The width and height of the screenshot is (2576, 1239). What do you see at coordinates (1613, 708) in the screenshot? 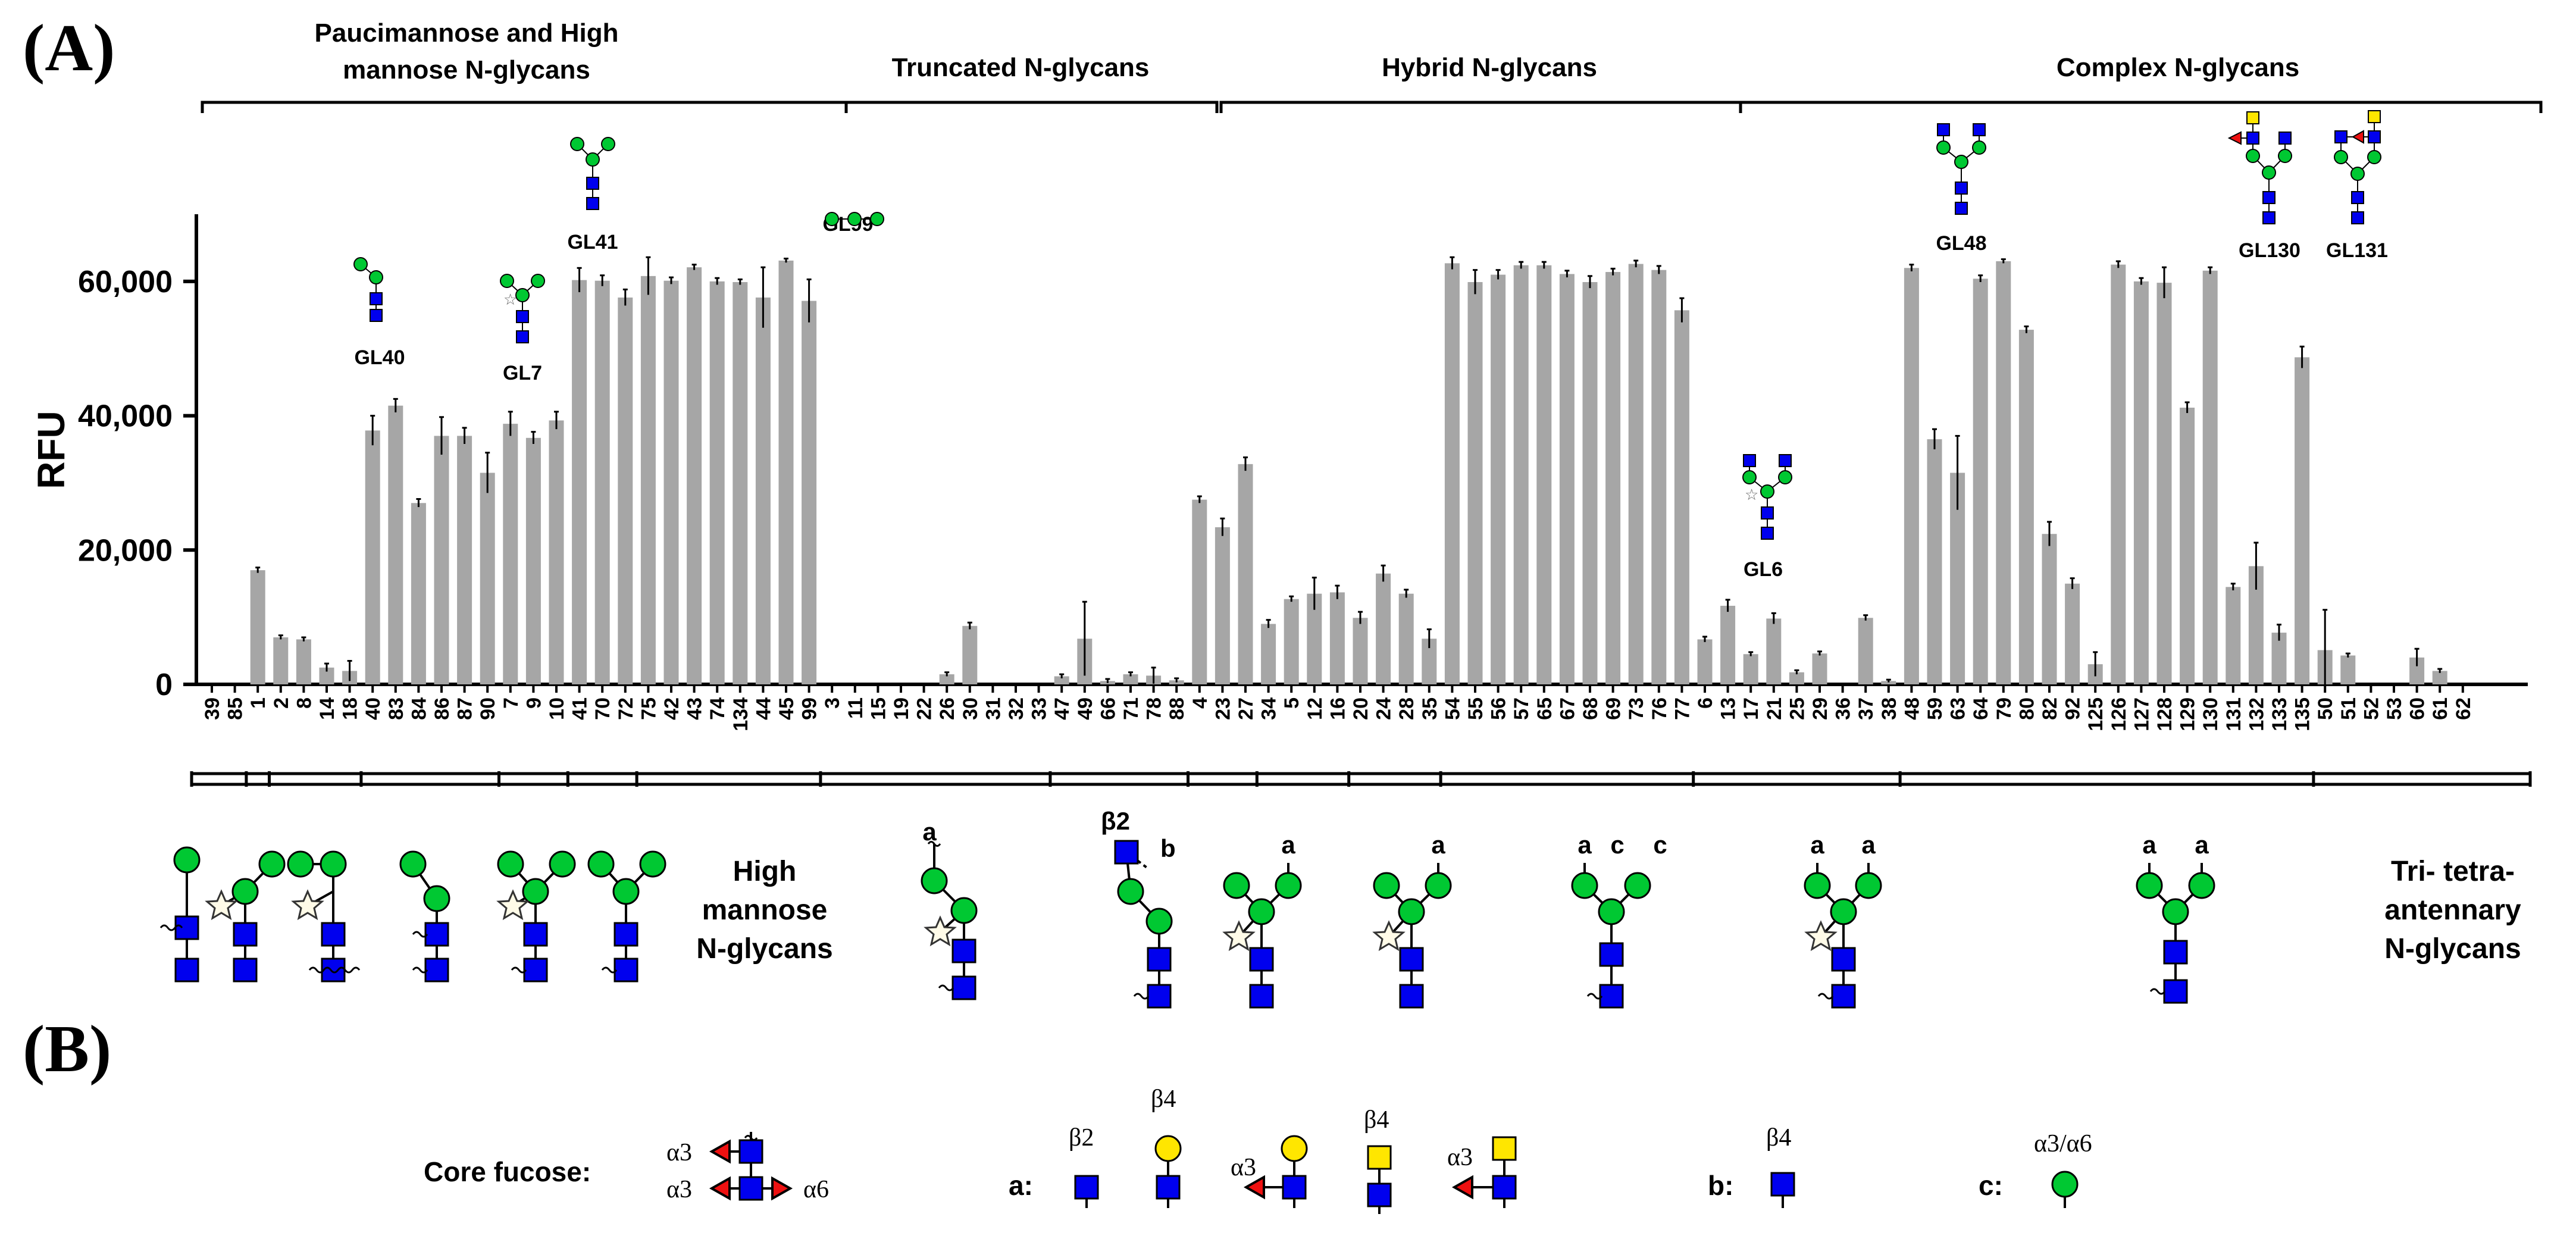
I see `x-tick-label-69: 69` at bounding box center [1613, 708].